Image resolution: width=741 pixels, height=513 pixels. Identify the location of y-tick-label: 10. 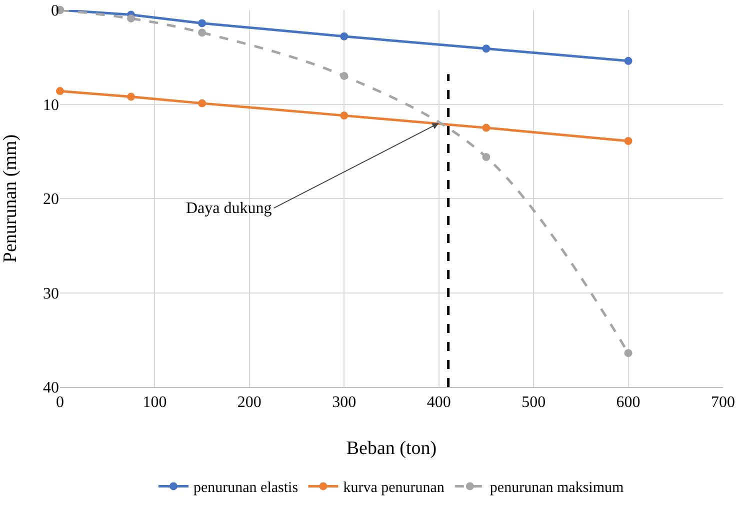
(51, 105).